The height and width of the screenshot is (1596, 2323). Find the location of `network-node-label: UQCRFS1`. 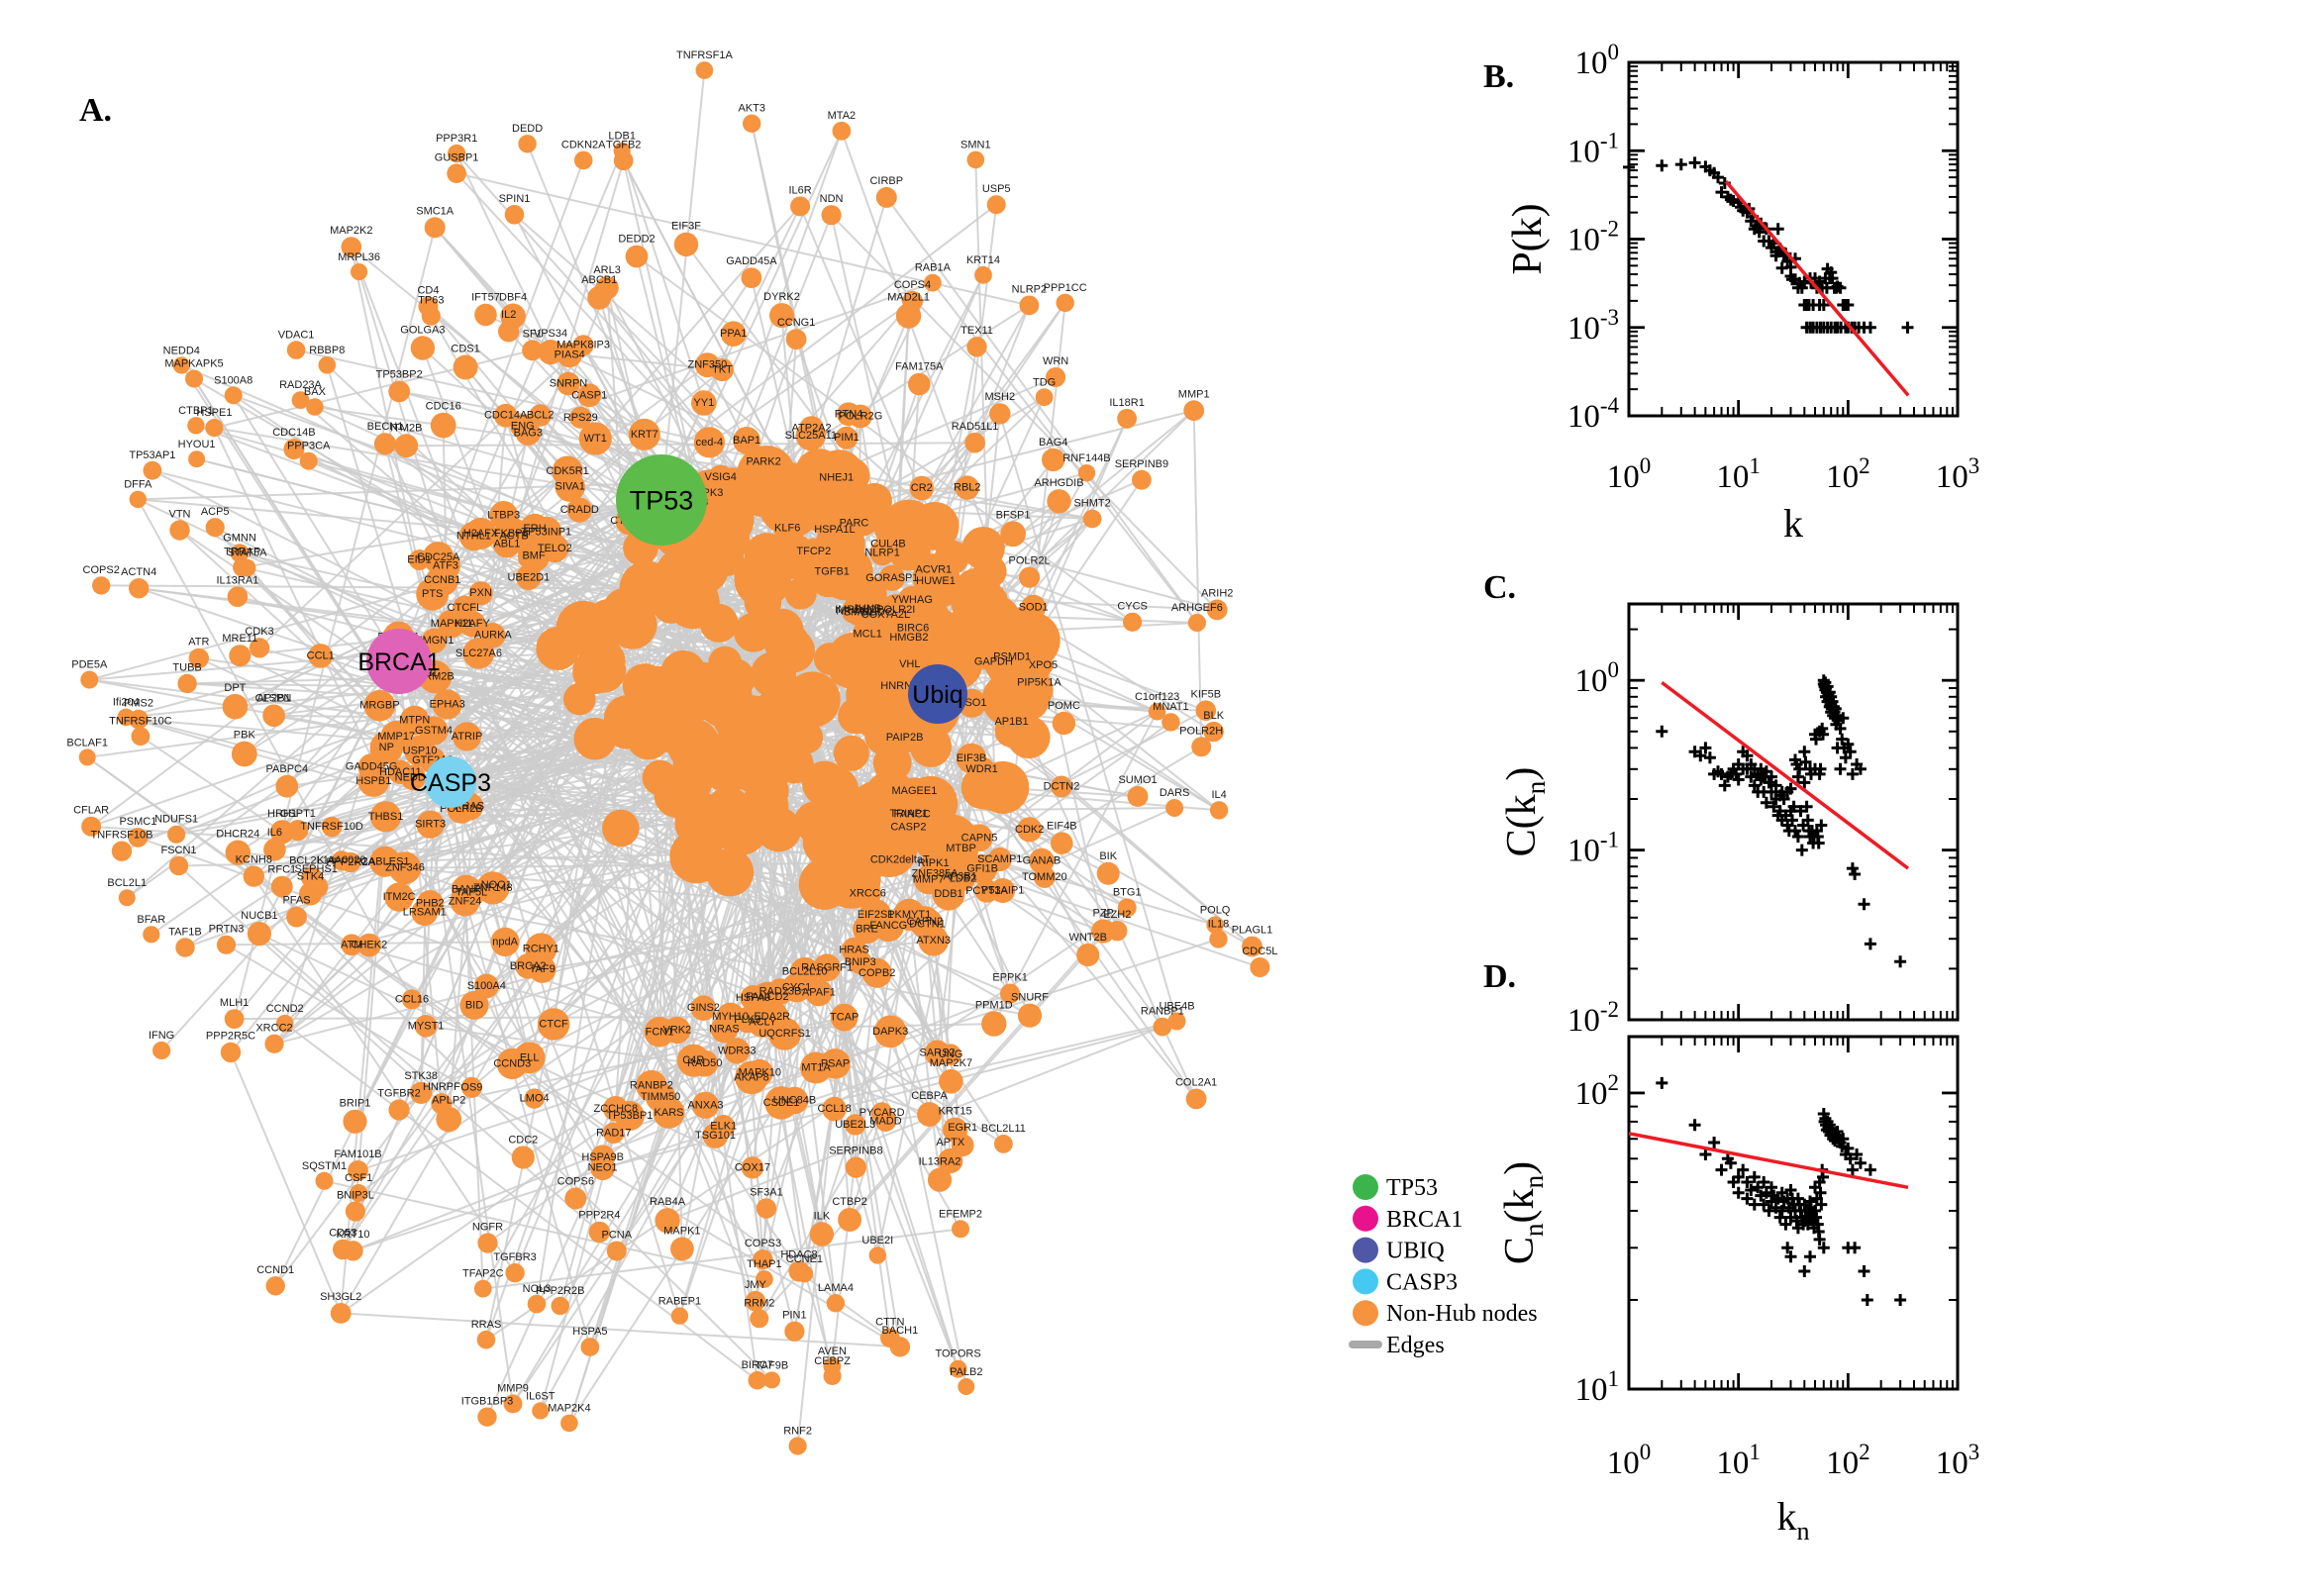

network-node-label: UQCRFS1 is located at coordinates (784, 1034).